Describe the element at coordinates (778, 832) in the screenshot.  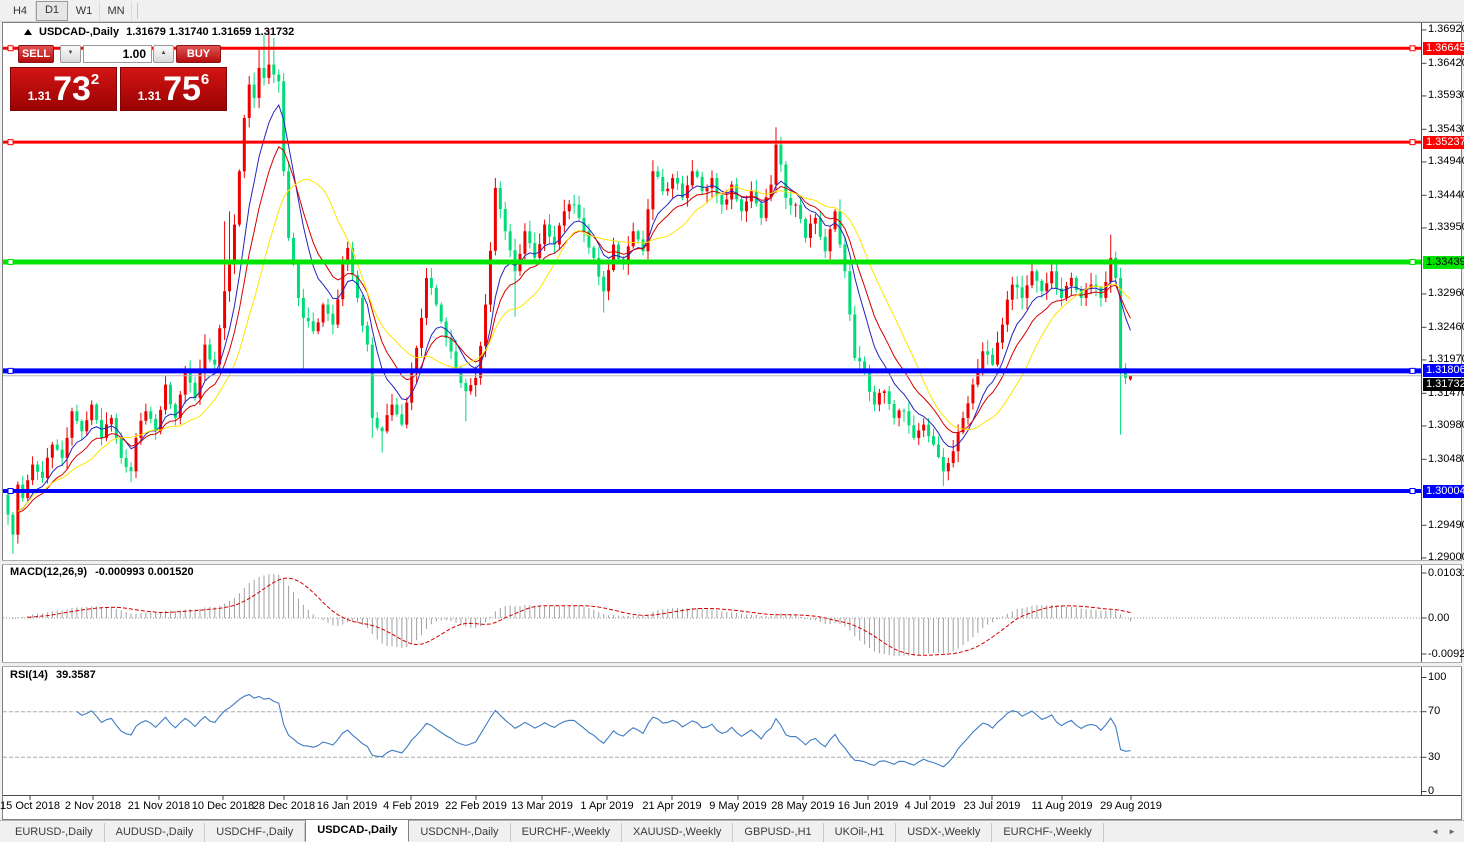
I see `tab-gbpusd-h1: GBPUSD-,H1` at that location.